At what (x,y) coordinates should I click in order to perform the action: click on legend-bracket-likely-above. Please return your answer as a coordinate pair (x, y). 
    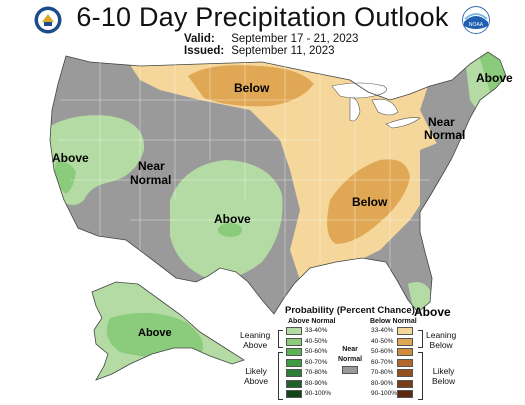
    Looking at the image, I should click on (280, 376).